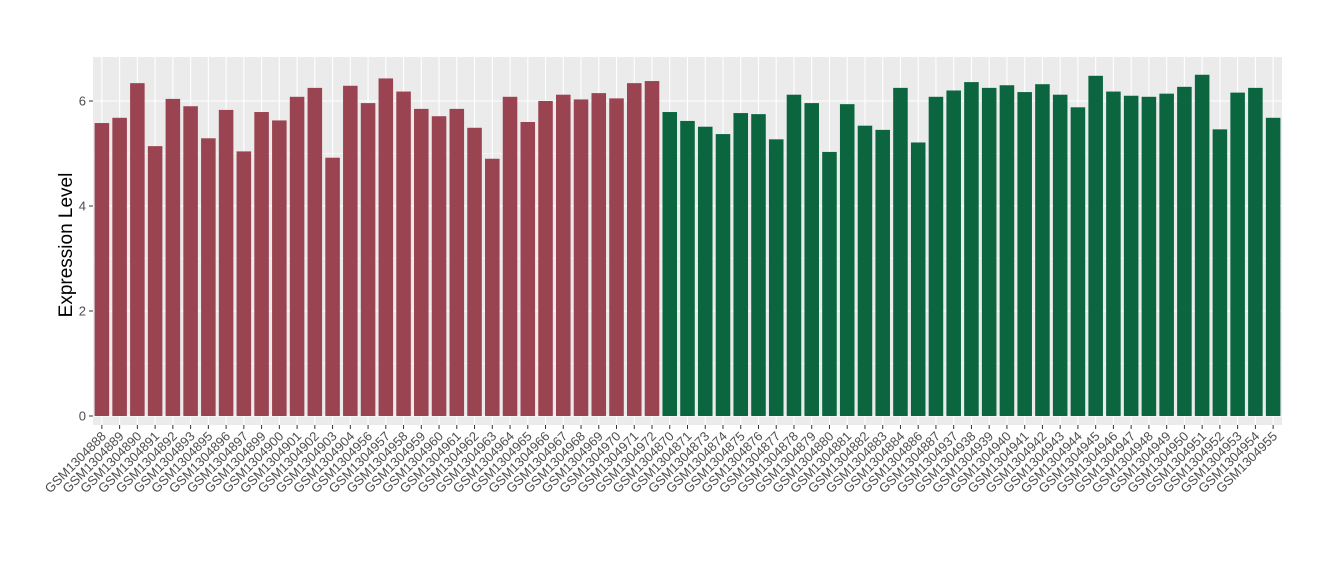 Image resolution: width=1340 pixels, height=580 pixels. I want to click on y-axis: 0 2 4 6, so click(86, 259).